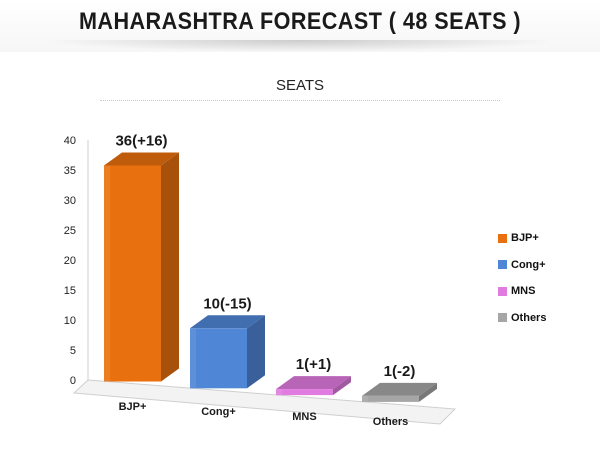 The height and width of the screenshot is (450, 600). What do you see at coordinates (141, 159) in the screenshot?
I see `bar-top-BJP+` at bounding box center [141, 159].